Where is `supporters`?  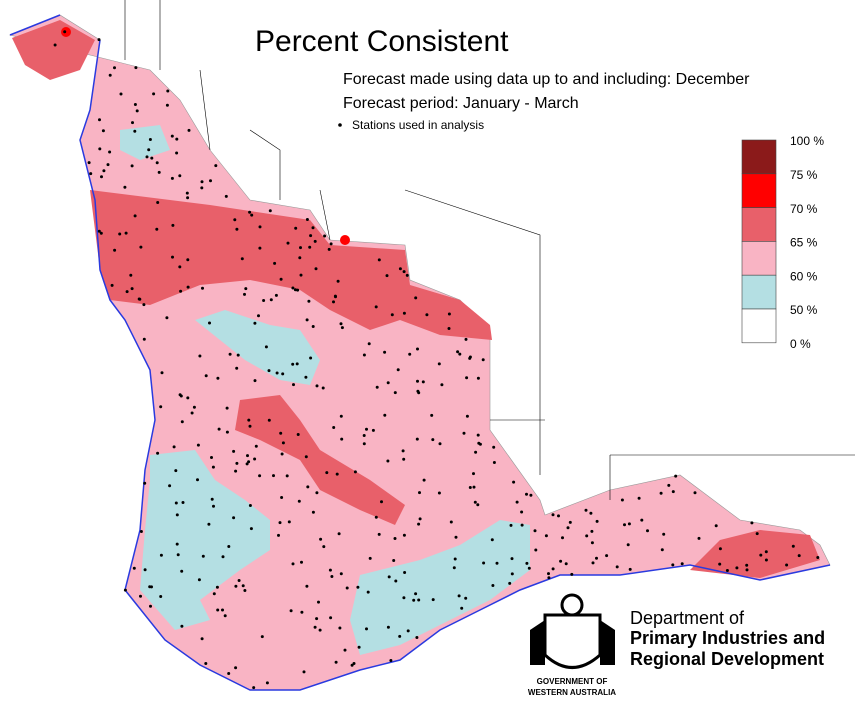 supporters is located at coordinates (572, 642).